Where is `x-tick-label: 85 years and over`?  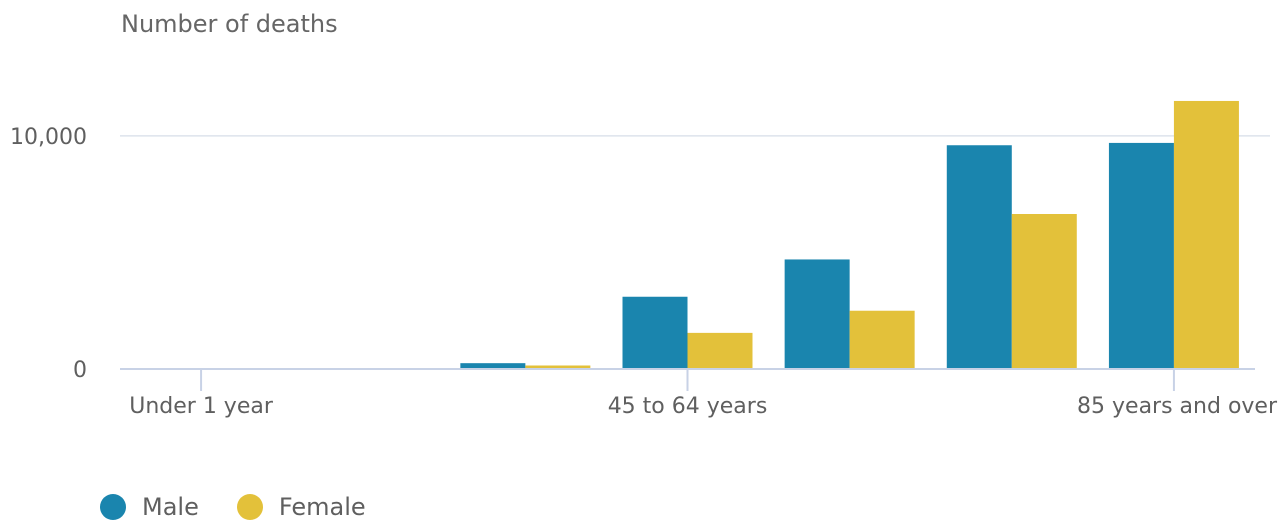 x-tick-label: 85 years and over is located at coordinates (1177, 406).